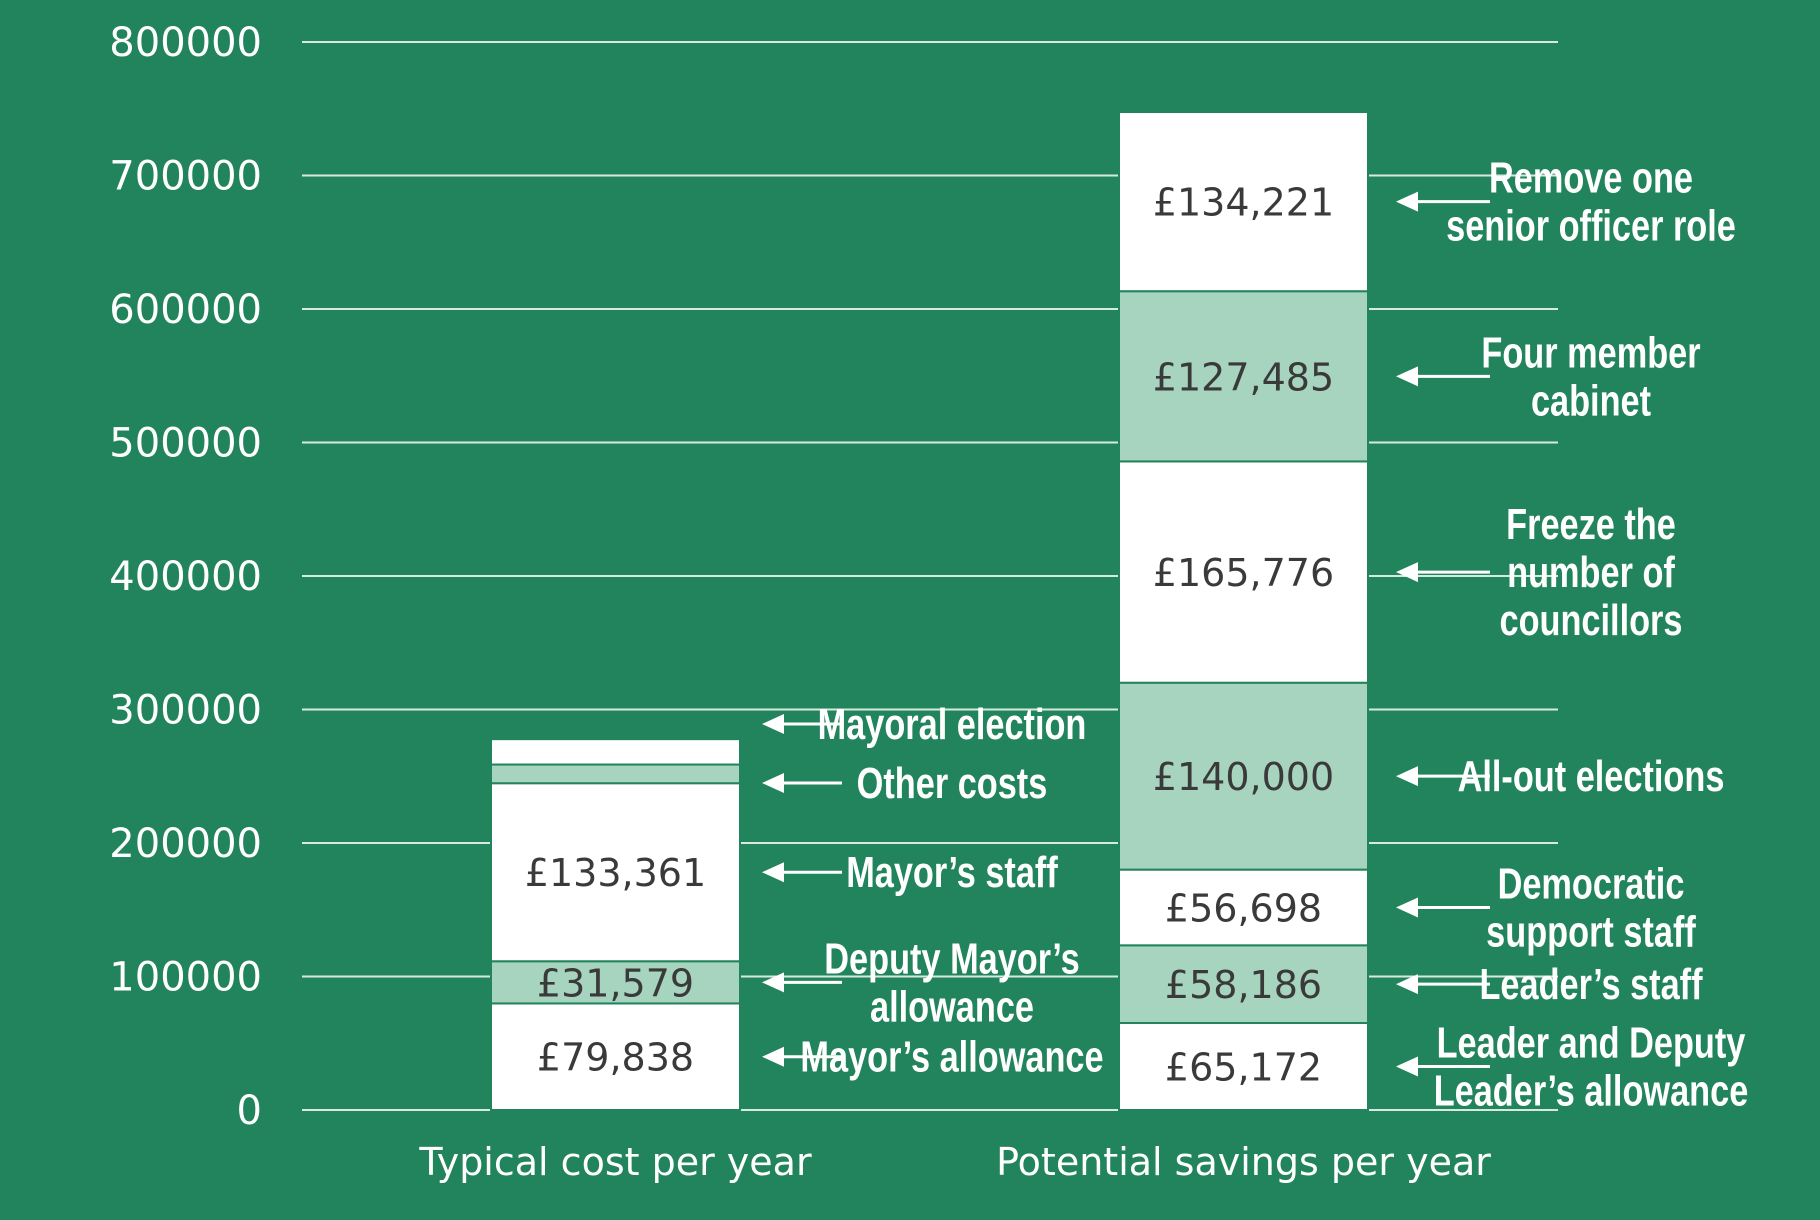 This screenshot has height=1220, width=1820. I want to click on annotation-line: Other costs, so click(952, 783).